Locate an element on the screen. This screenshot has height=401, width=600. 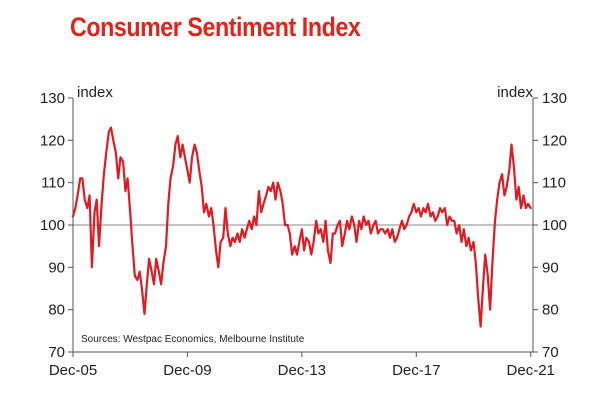
y-left-tick-label-80: 80 is located at coordinates (56, 310).